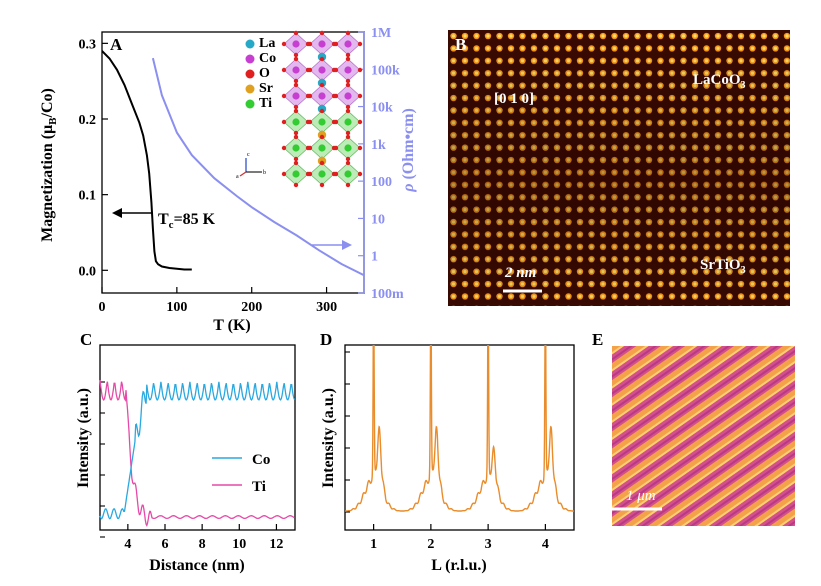 The width and height of the screenshot is (821, 586). I want to click on x-tick-label: 1, so click(373, 544).